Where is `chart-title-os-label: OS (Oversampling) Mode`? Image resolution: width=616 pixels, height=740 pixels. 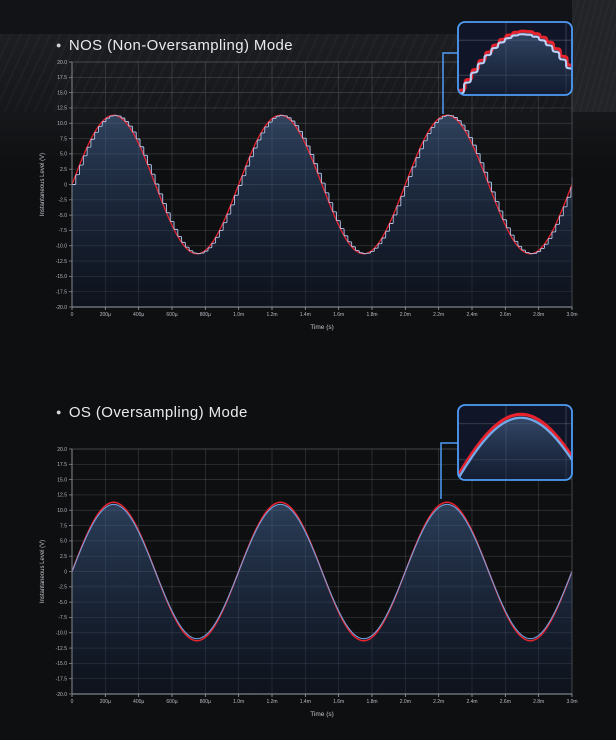 chart-title-os-label: OS (Oversampling) Mode is located at coordinates (158, 412).